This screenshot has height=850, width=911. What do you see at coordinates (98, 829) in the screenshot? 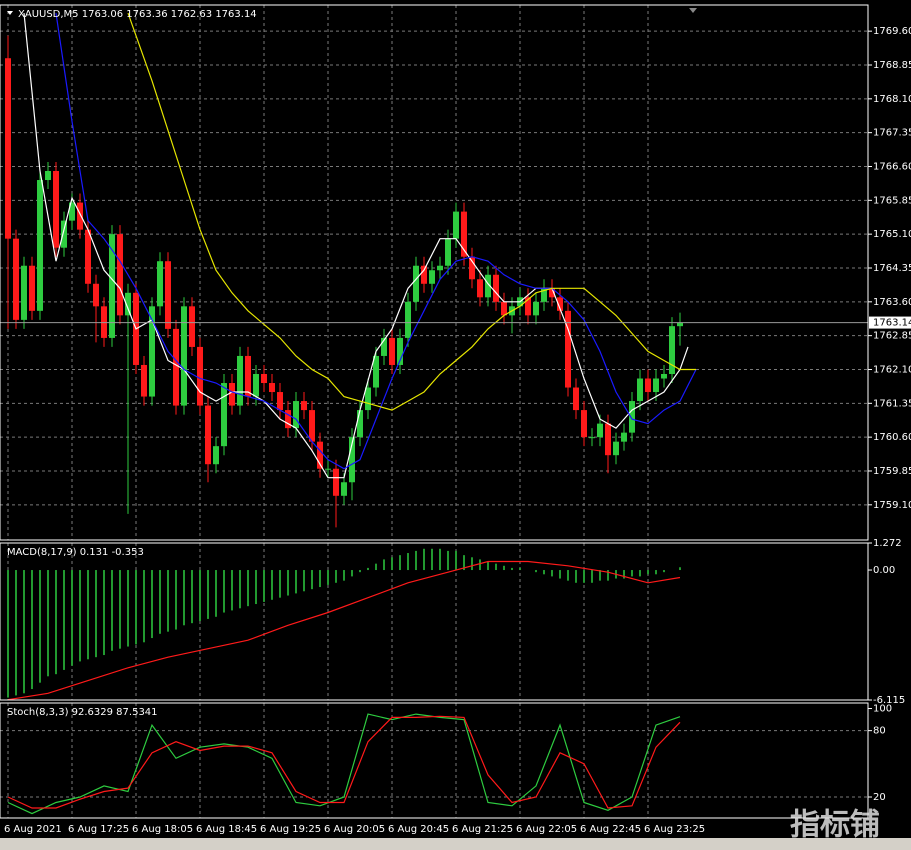
I see `x-tick-label: 6 Aug 17:25` at bounding box center [98, 829].